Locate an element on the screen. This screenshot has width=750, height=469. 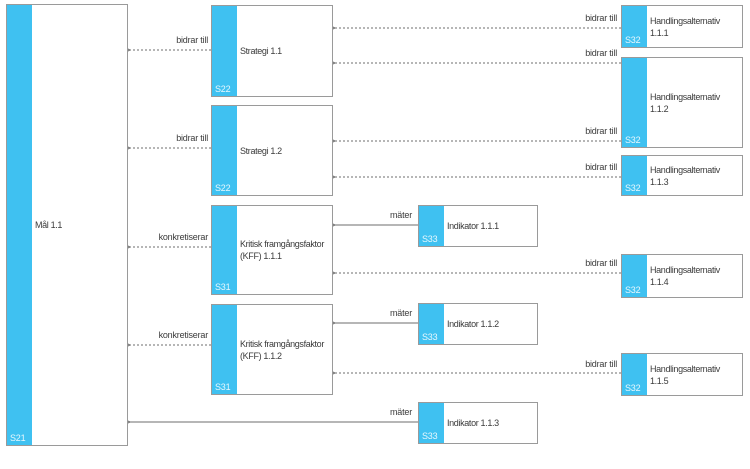
node-tag: S21 is located at coordinates (18, 438).